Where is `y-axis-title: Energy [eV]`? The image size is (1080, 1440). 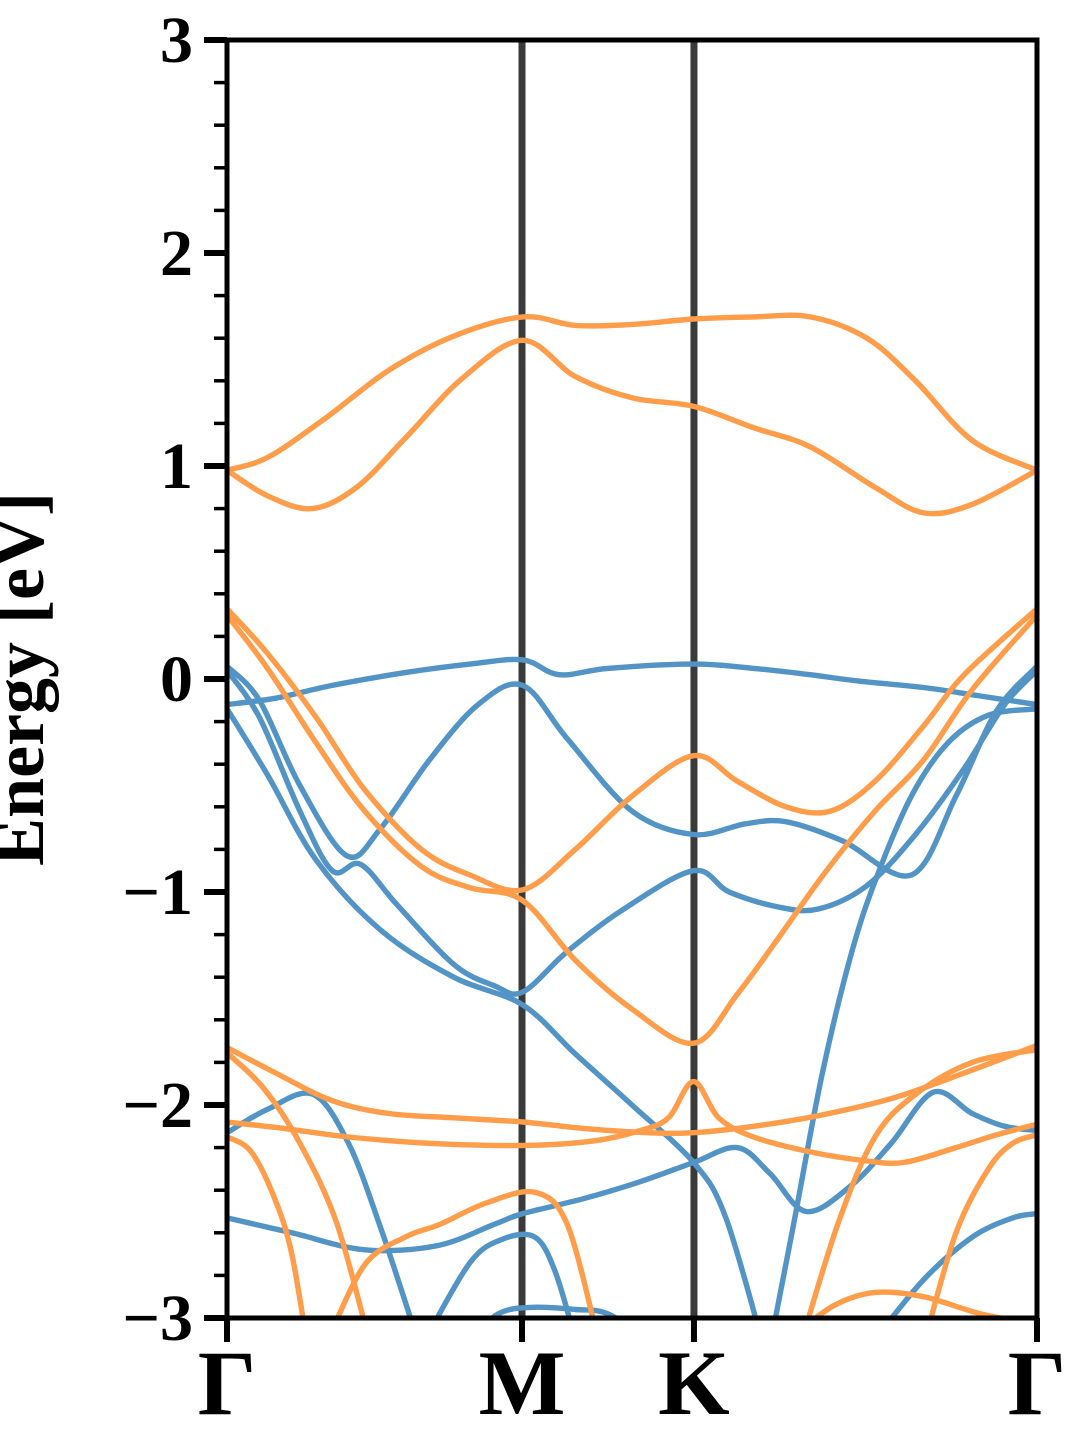
y-axis-title: Energy [eV] is located at coordinates (29, 679).